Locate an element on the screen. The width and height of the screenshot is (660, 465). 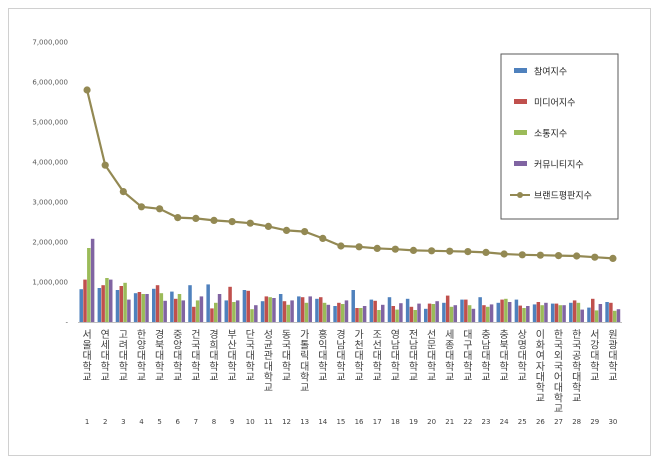
legend-label: 미디어지수 is located at coordinates (554, 103).